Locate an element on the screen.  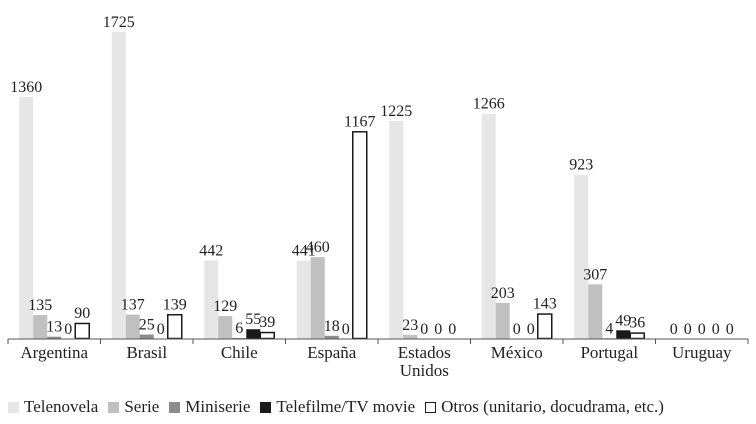
category-label: Argentina is located at coordinates (54, 352).